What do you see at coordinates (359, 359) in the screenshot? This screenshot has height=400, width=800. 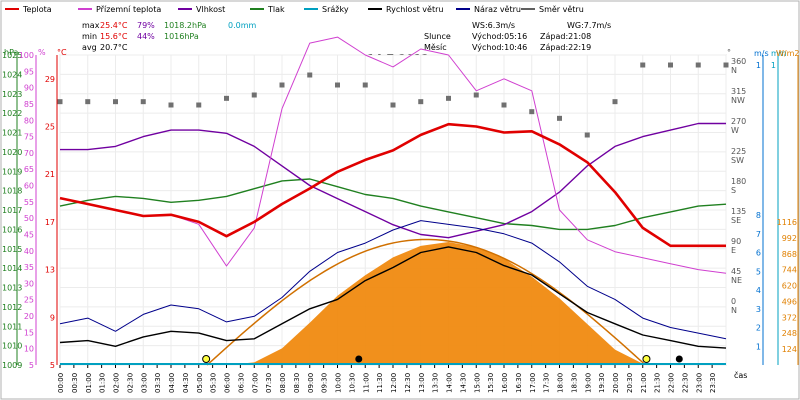 I see `moonrise-marker` at bounding box center [359, 359].